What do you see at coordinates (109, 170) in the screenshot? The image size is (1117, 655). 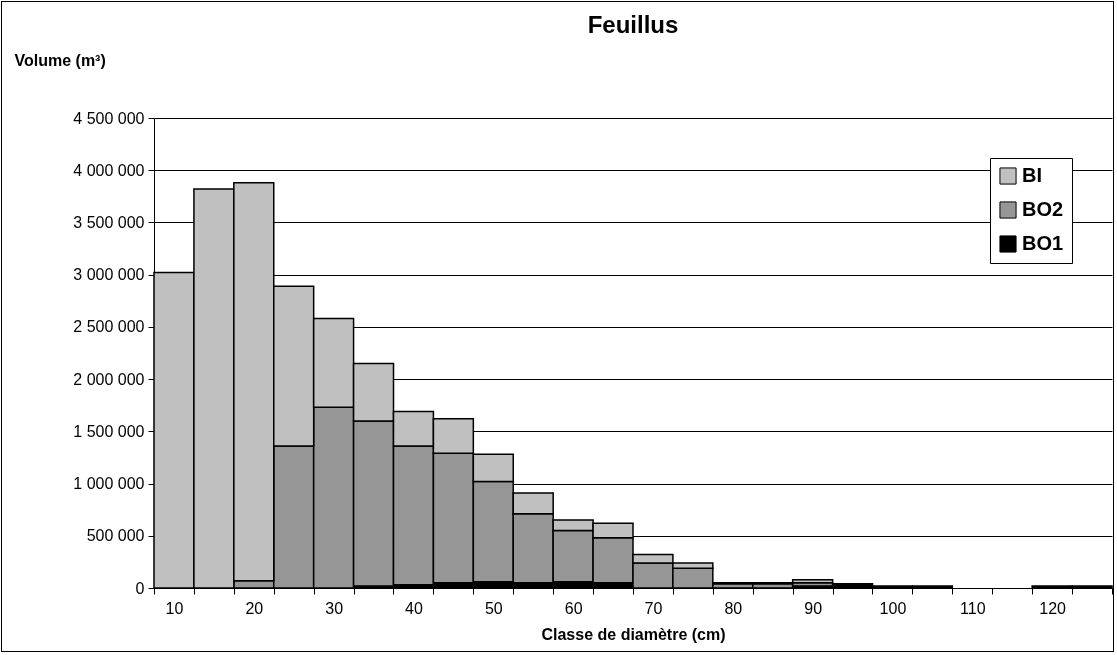 I see `y-tick-label: 4 000 000` at bounding box center [109, 170].